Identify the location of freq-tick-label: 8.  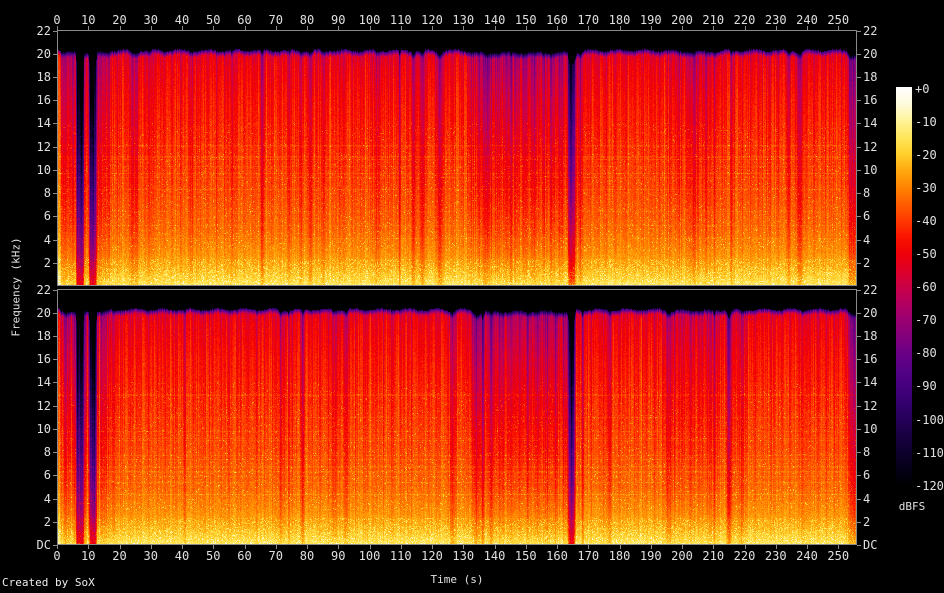
(47, 193).